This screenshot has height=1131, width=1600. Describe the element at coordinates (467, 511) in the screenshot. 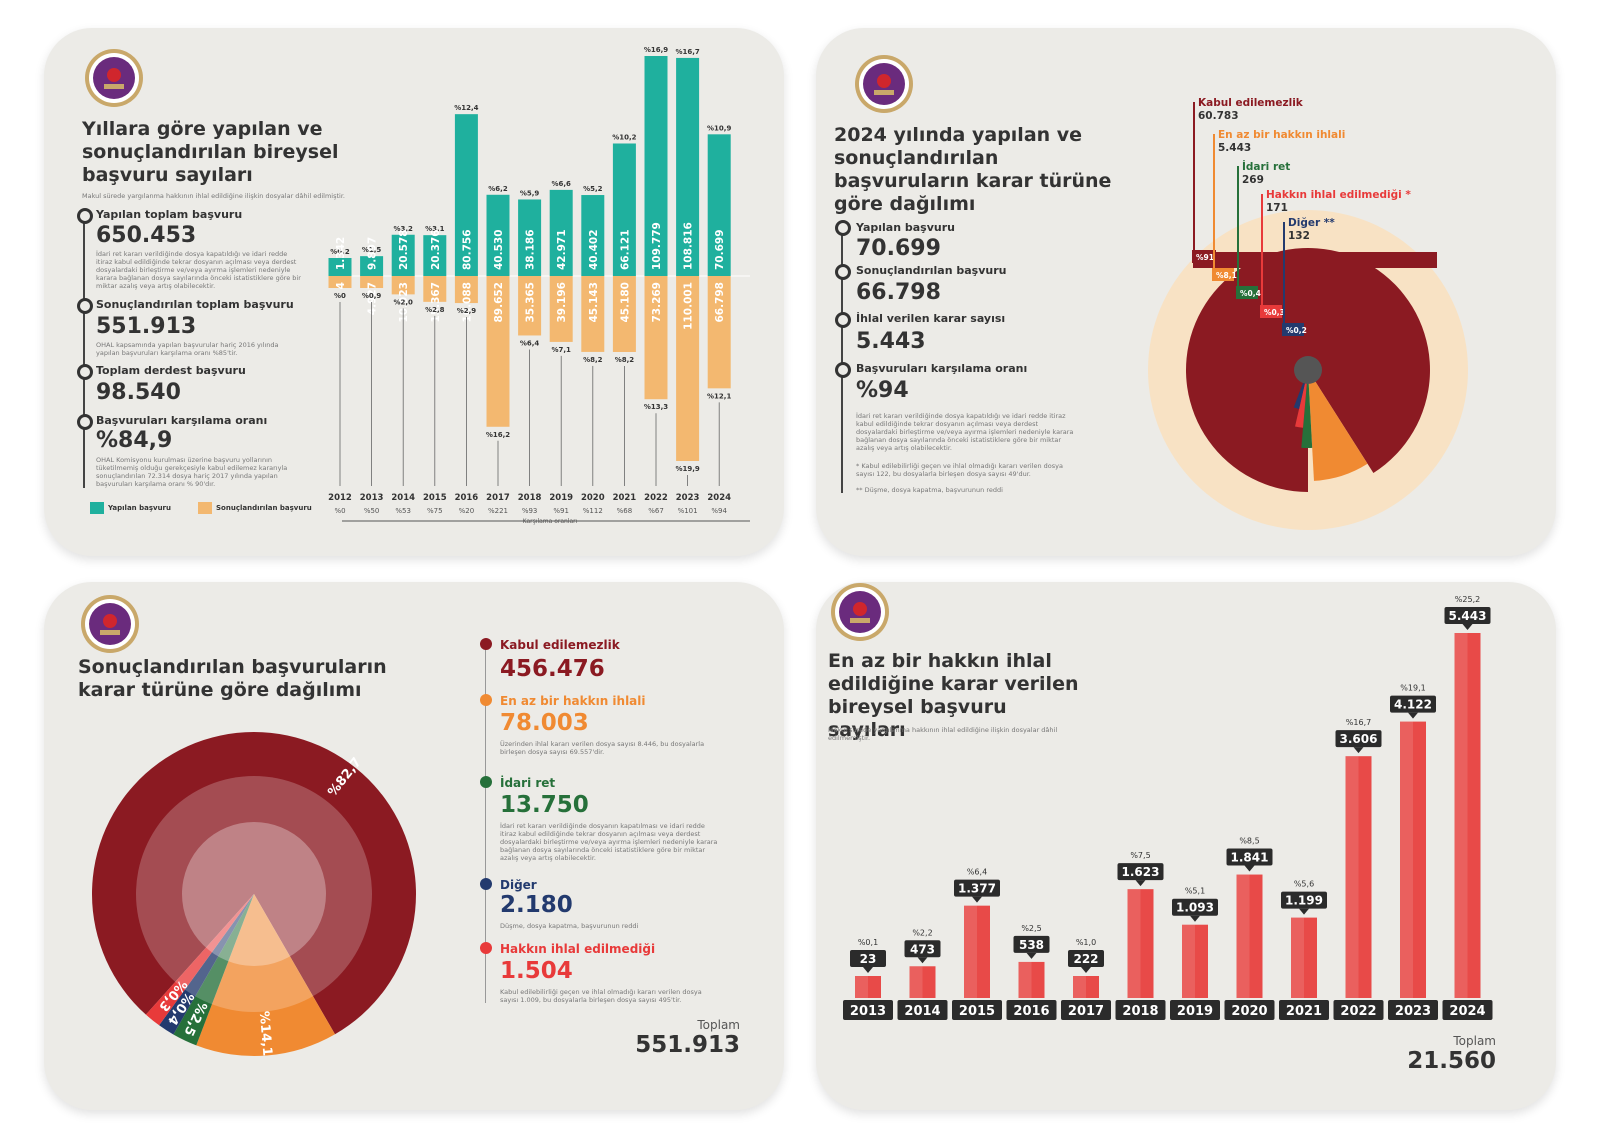

I see `ratio-tick: %20` at that location.